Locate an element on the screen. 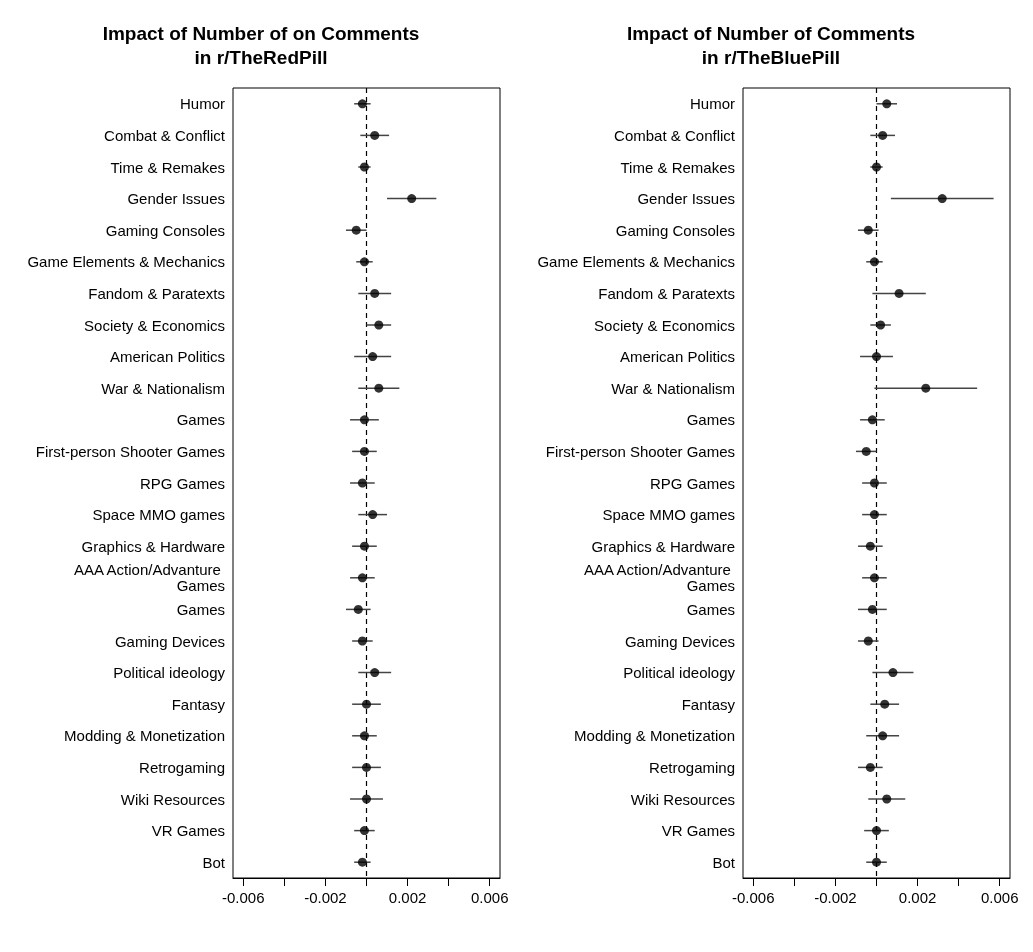 The image size is (1033, 952). y-tick-label: Game Elements & Mechanics is located at coordinates (126, 262).